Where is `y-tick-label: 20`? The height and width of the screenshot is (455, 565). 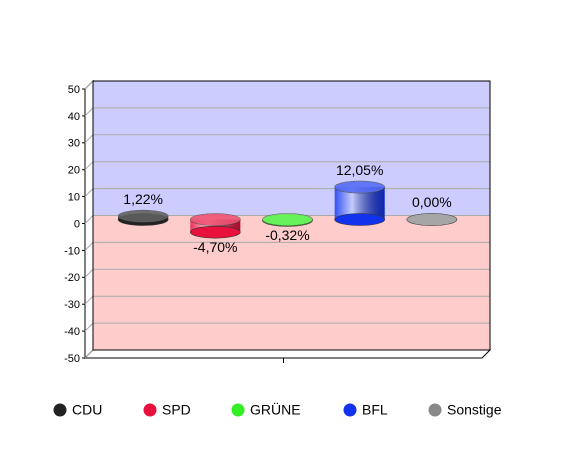 y-tick-label: 20 is located at coordinates (74, 171).